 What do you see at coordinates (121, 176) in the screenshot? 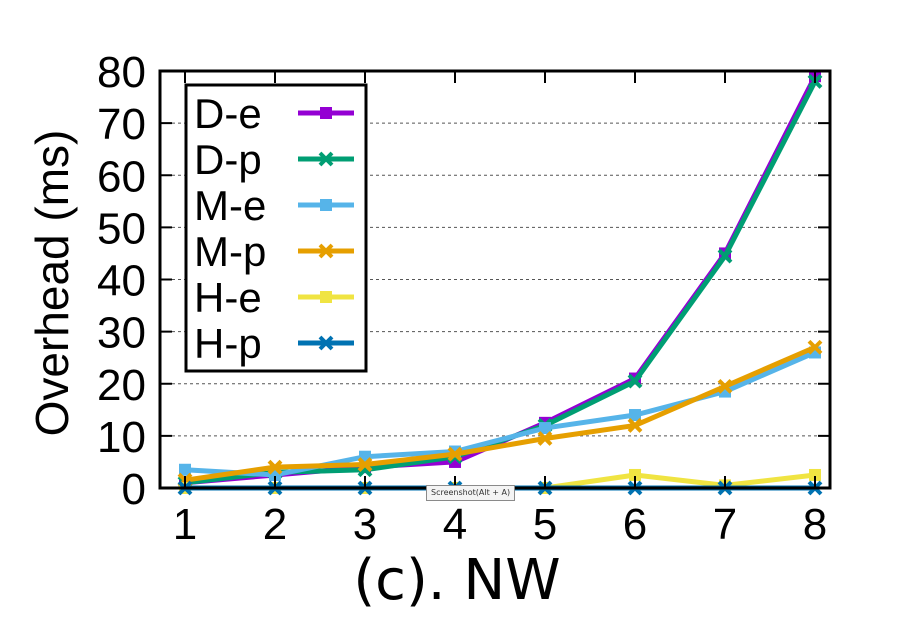
I see `y-tick-label: 60` at bounding box center [121, 176].